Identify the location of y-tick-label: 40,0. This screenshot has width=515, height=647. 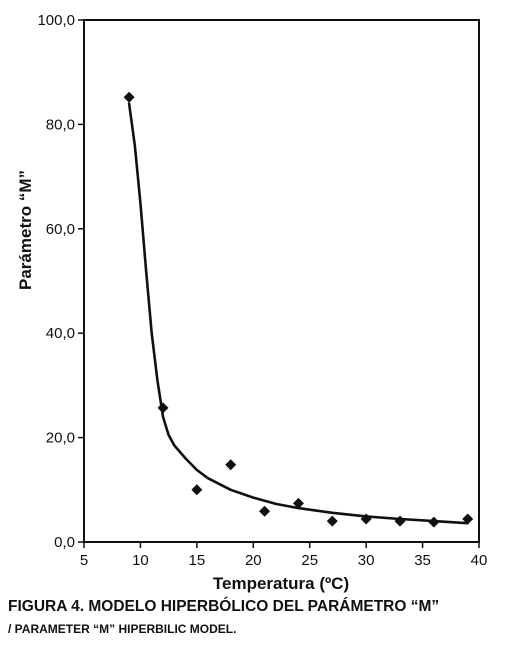
(60, 333).